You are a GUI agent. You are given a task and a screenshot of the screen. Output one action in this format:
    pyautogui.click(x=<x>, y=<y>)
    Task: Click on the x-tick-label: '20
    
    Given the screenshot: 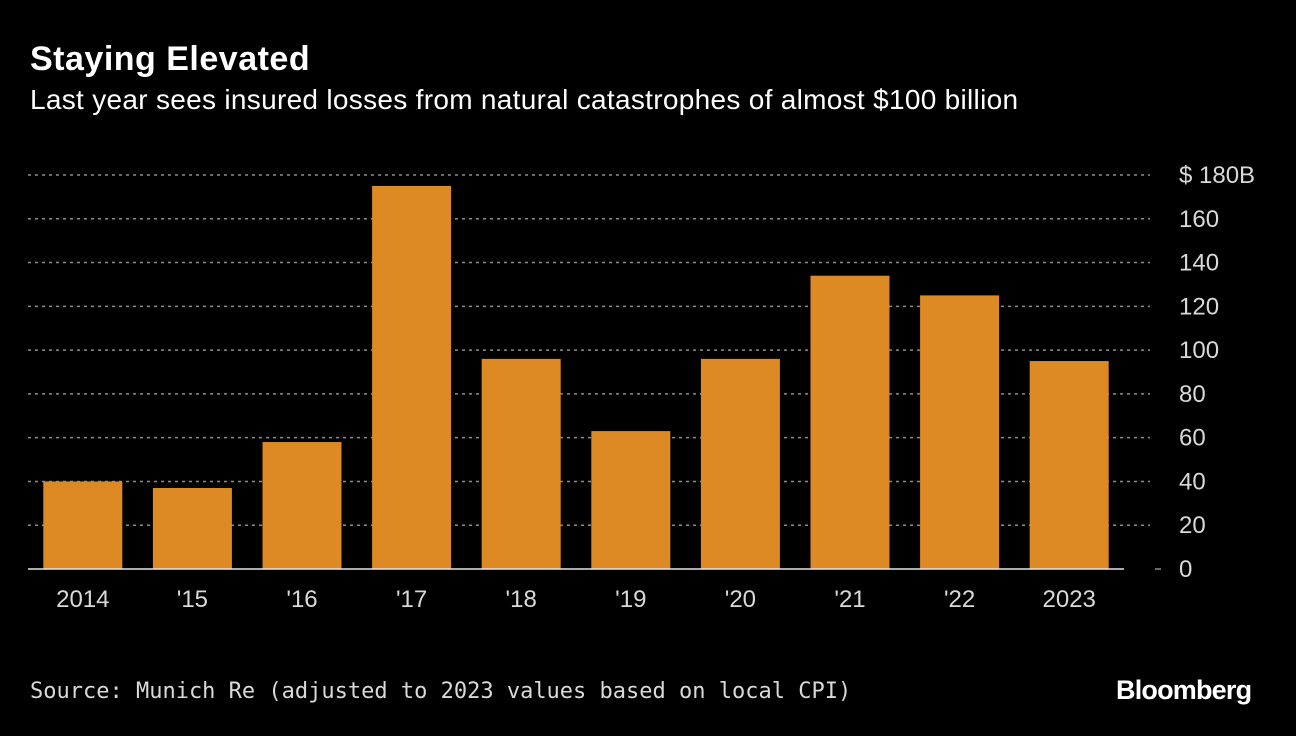 What is the action you would take?
    pyautogui.click(x=740, y=599)
    